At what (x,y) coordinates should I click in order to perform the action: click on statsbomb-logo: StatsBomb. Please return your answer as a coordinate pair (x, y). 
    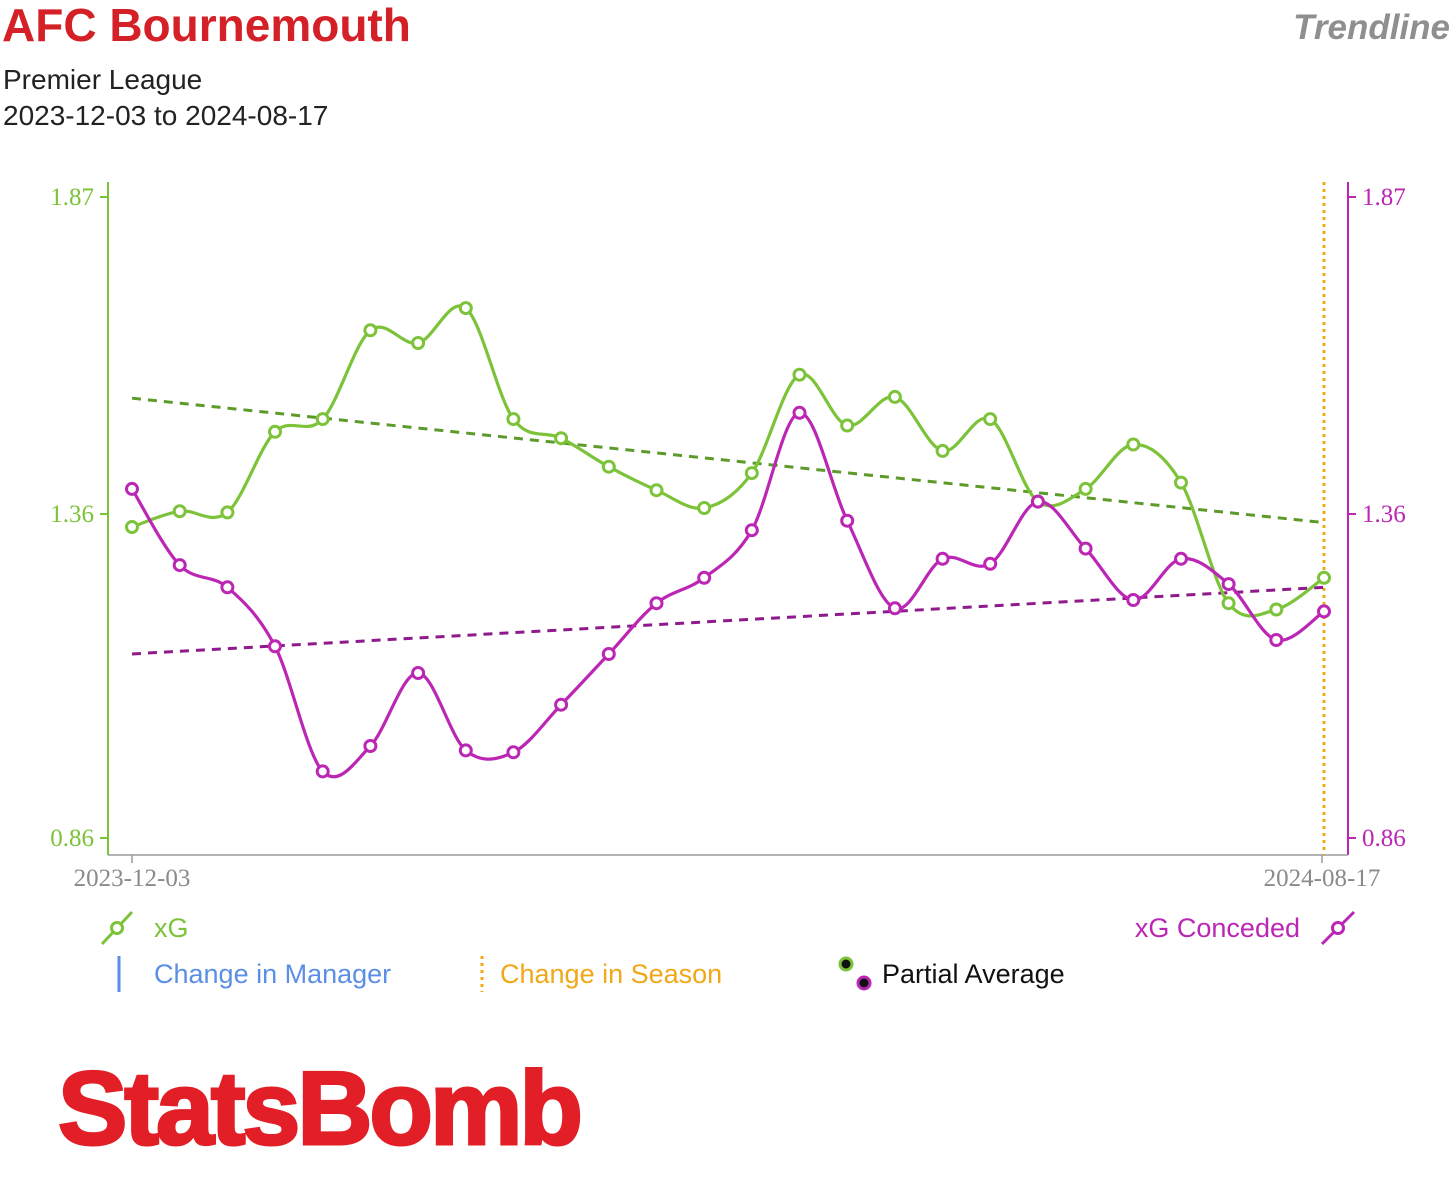
    Looking at the image, I should click on (321, 1109).